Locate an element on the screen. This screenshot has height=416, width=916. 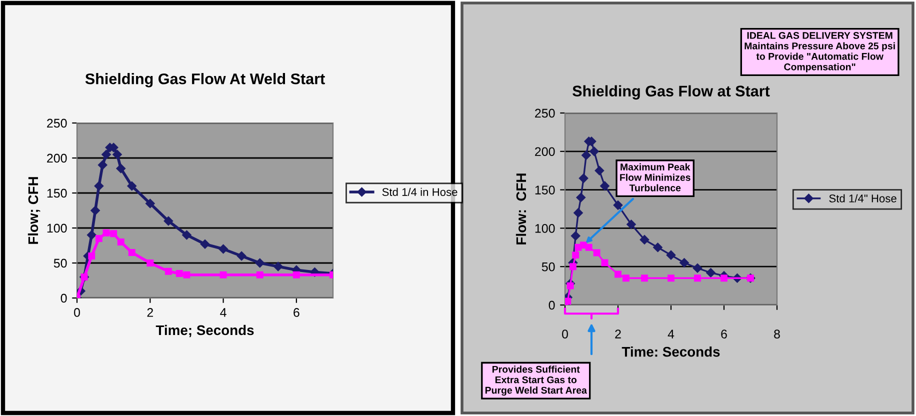
legend-label: Std 1/4" Hose is located at coordinates (862, 198).